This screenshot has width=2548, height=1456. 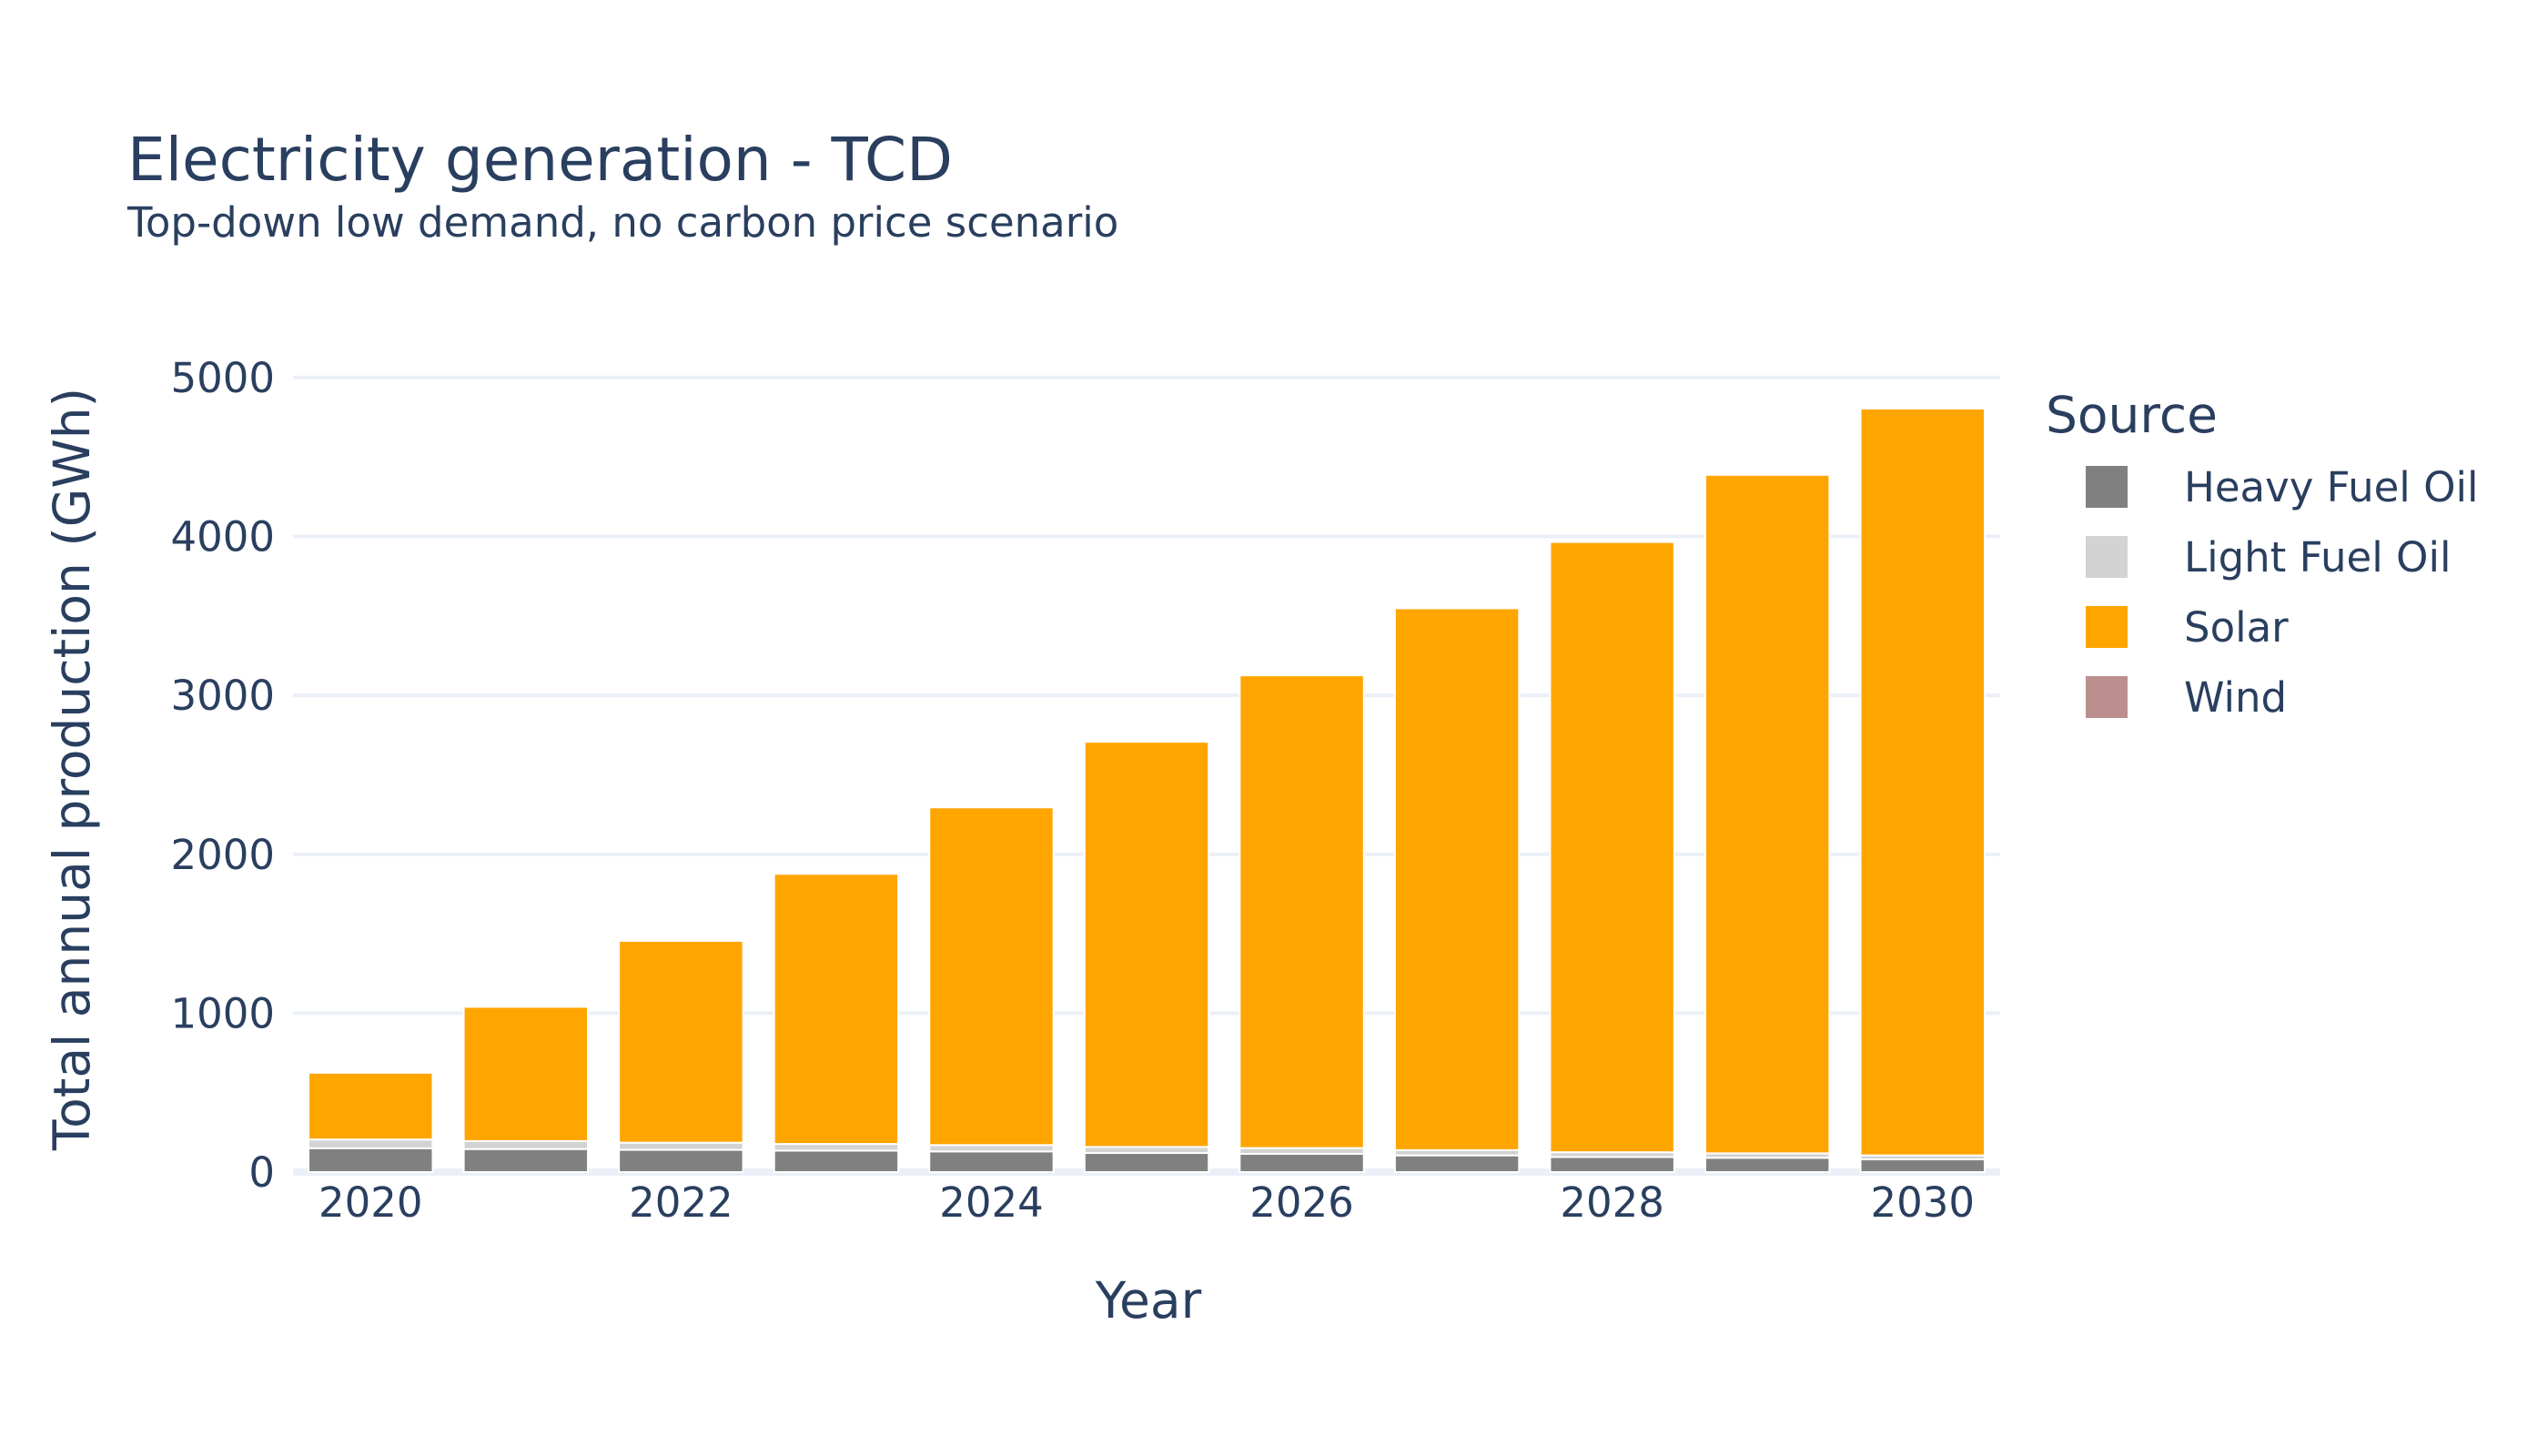 What do you see at coordinates (1302, 1203) in the screenshot?
I see `x-tick-label: 2026` at bounding box center [1302, 1203].